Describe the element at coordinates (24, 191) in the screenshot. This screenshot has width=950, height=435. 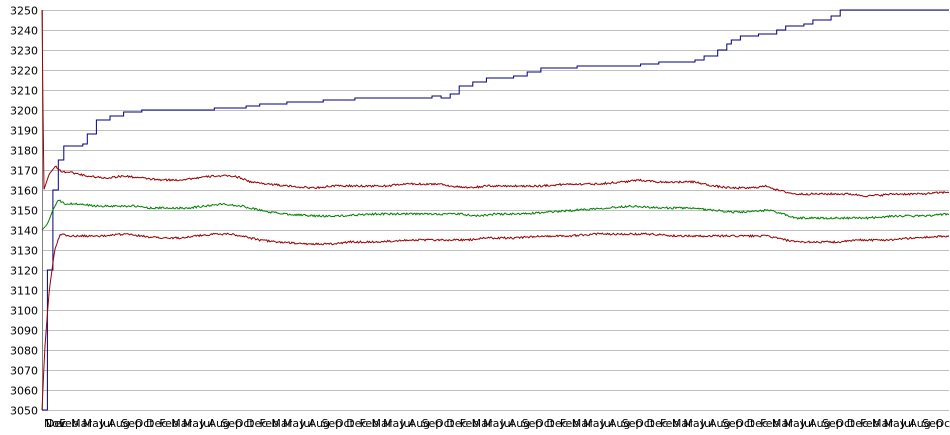
I see `y-tick-label: 3160` at that location.